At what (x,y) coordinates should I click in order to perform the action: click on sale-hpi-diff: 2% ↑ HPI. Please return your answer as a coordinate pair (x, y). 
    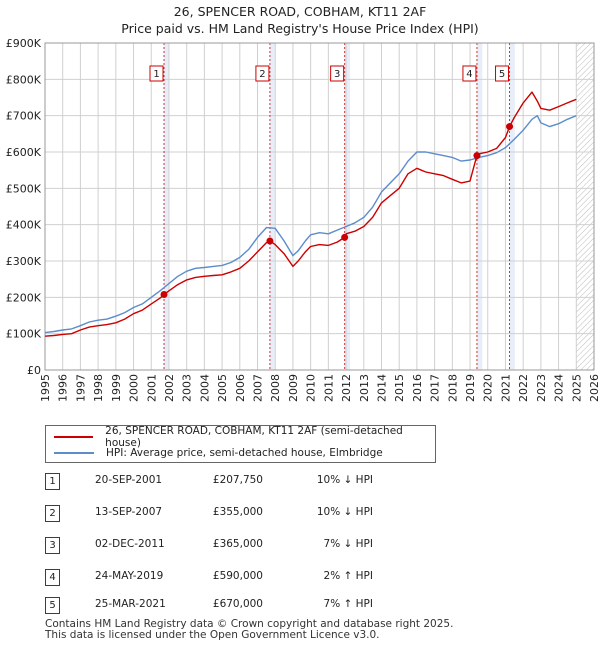
    Looking at the image, I should click on (348, 576).